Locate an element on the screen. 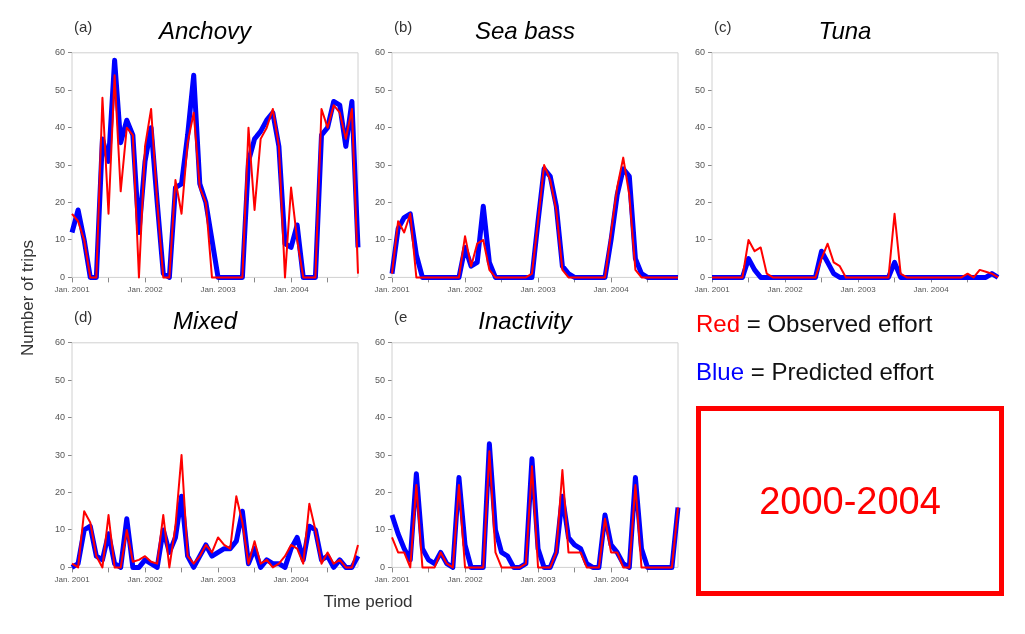 The width and height of the screenshot is (1025, 634). text: (c) is located at coordinates (723, 27).